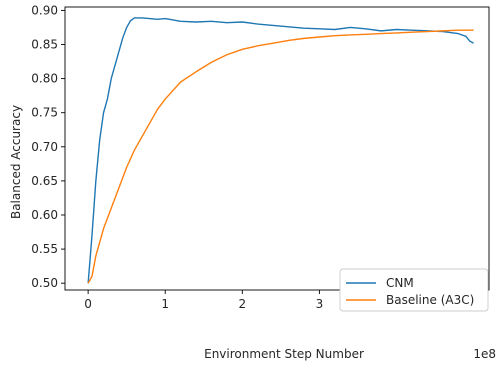 This screenshot has width=498, height=365. Describe the element at coordinates (320, 304) in the screenshot. I see `x-tick-label: 3` at that location.